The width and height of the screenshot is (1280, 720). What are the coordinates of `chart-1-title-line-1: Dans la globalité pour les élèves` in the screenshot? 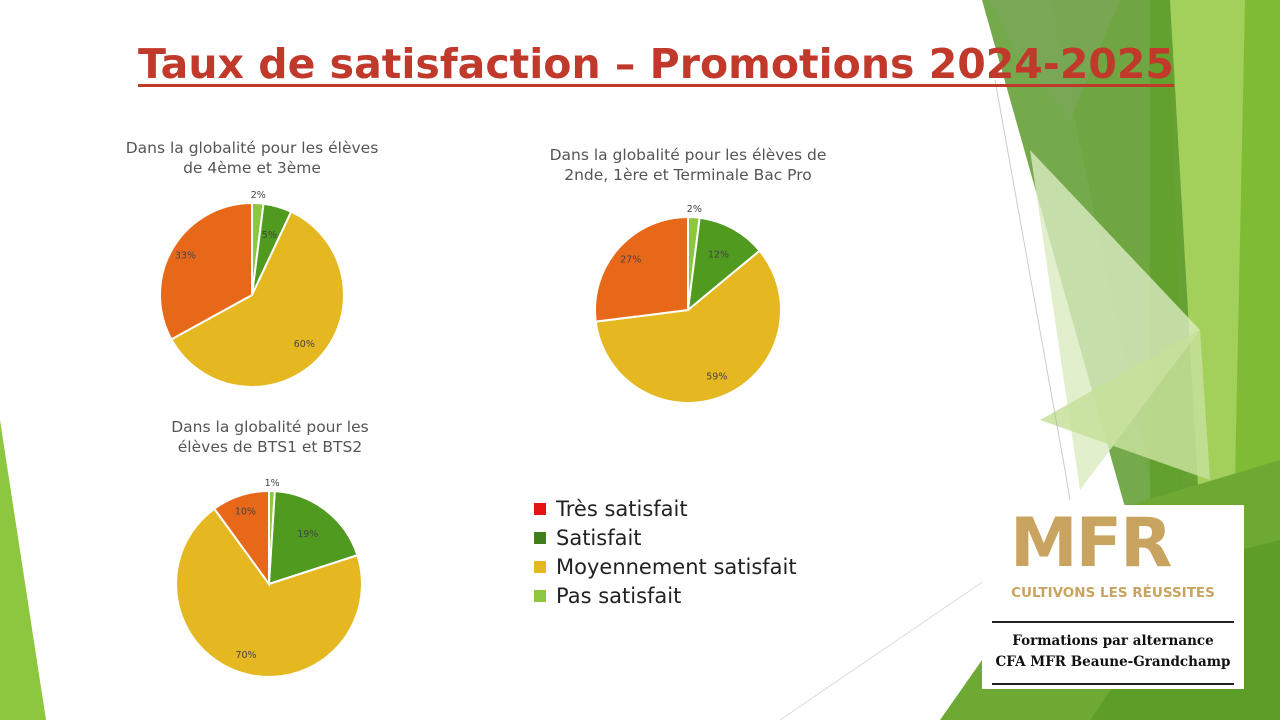 It's located at (252, 148).